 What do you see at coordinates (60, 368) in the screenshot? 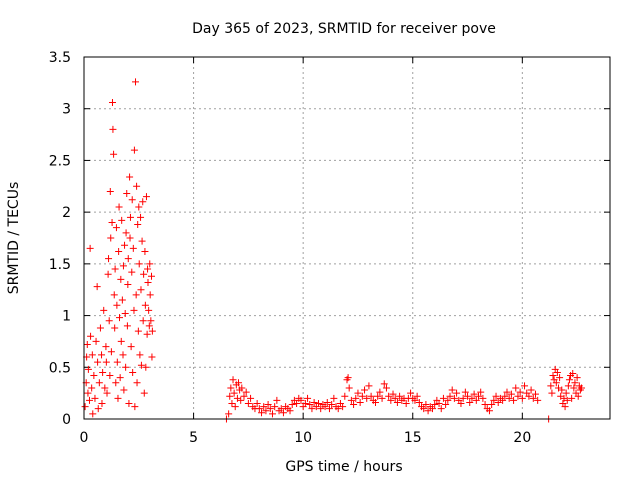
I see `y-tick-label: 0.5` at bounding box center [60, 368].